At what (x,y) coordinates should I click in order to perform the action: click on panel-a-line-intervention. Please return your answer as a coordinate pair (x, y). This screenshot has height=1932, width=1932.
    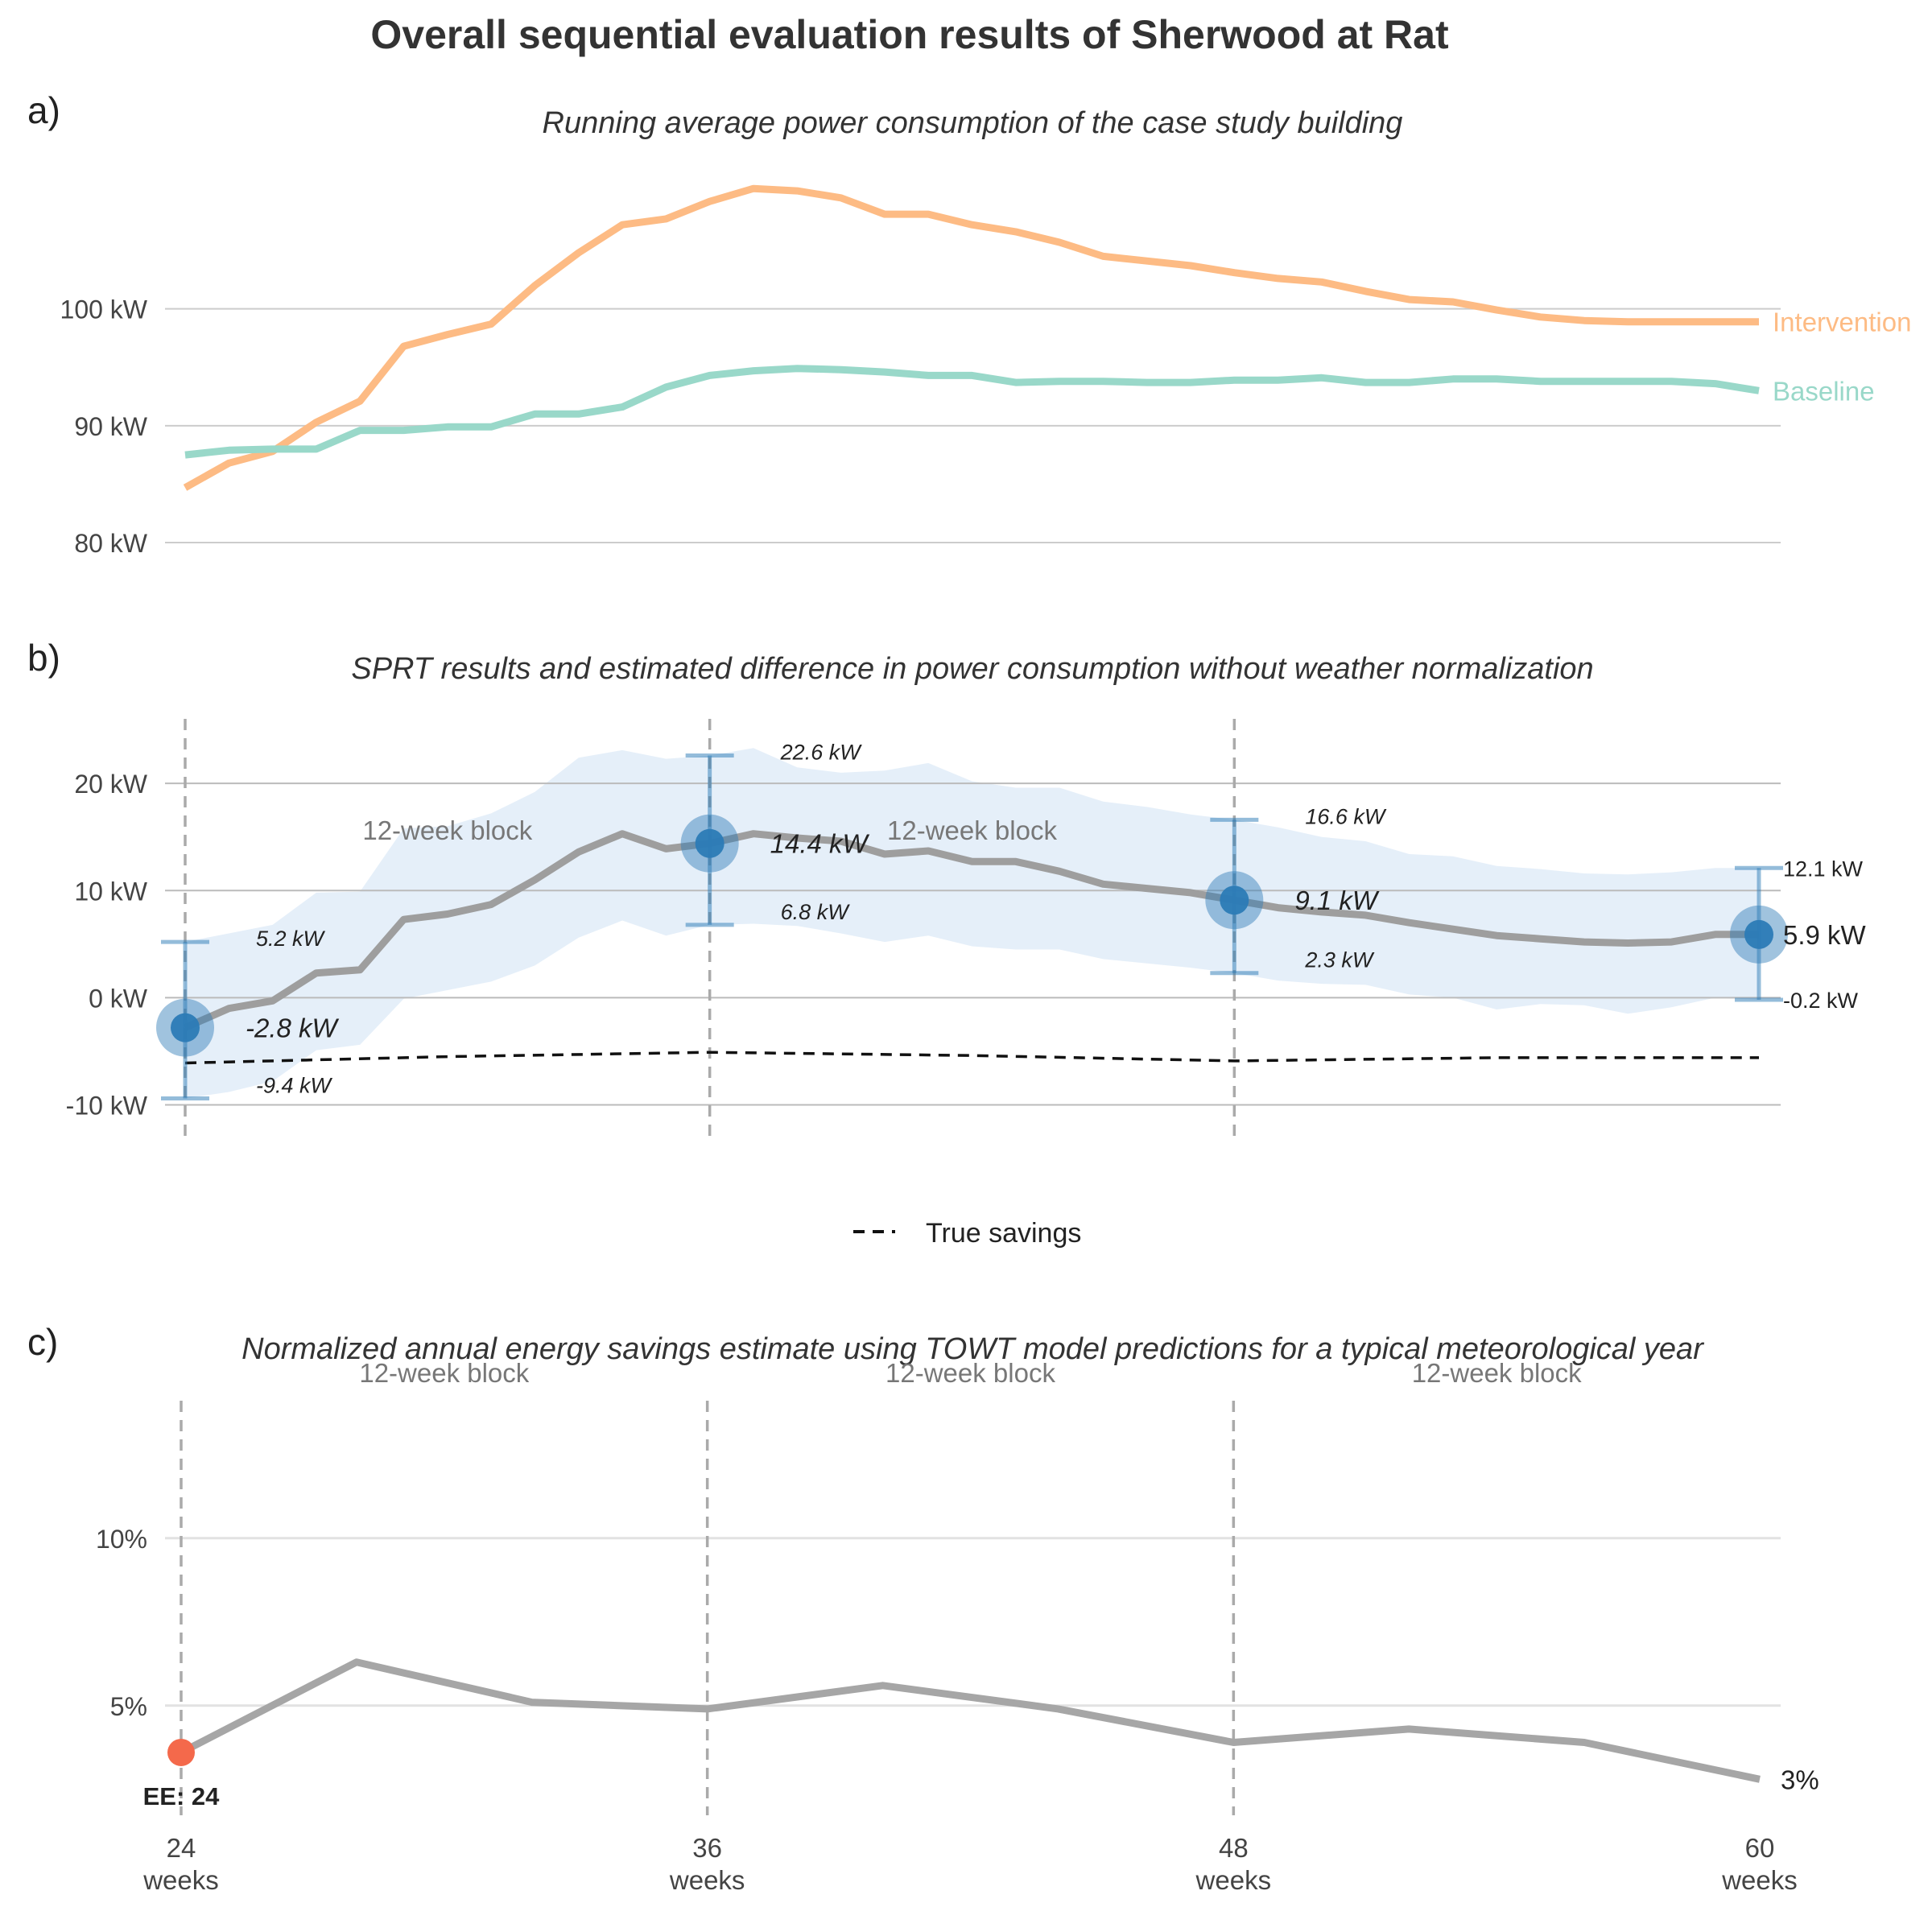
    Looking at the image, I should click on (971, 337).